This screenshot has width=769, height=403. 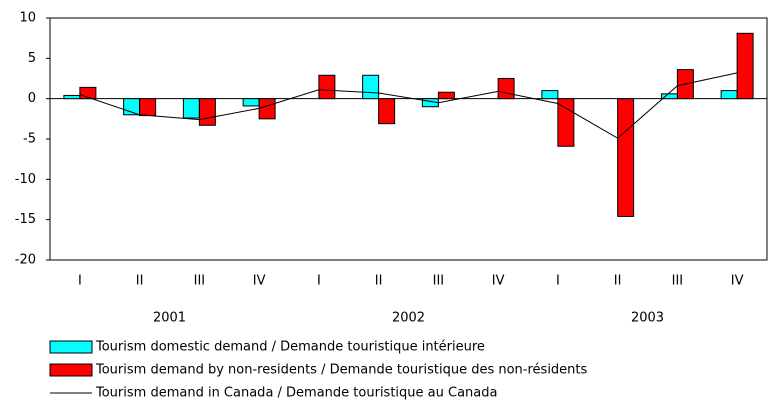 I want to click on y-tick-label: -5, so click(x=29, y=139).